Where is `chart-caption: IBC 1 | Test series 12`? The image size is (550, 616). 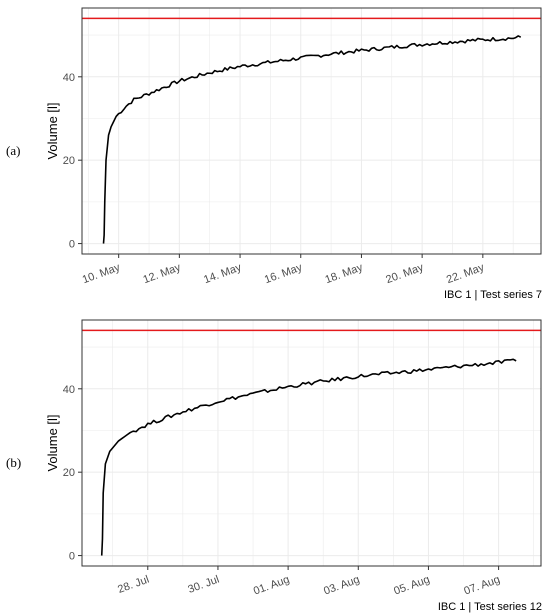
chart-caption: IBC 1 | Test series 12 is located at coordinates (490, 607).